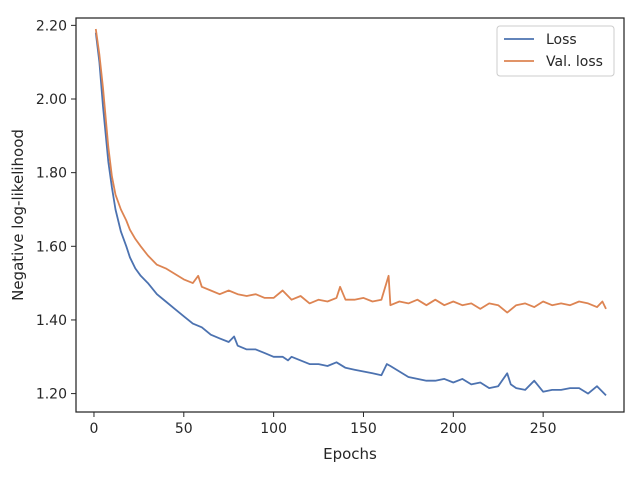 This screenshot has width=640, height=480. Describe the element at coordinates (51, 26) in the screenshot. I see `y-tick-label: 2.20` at that location.